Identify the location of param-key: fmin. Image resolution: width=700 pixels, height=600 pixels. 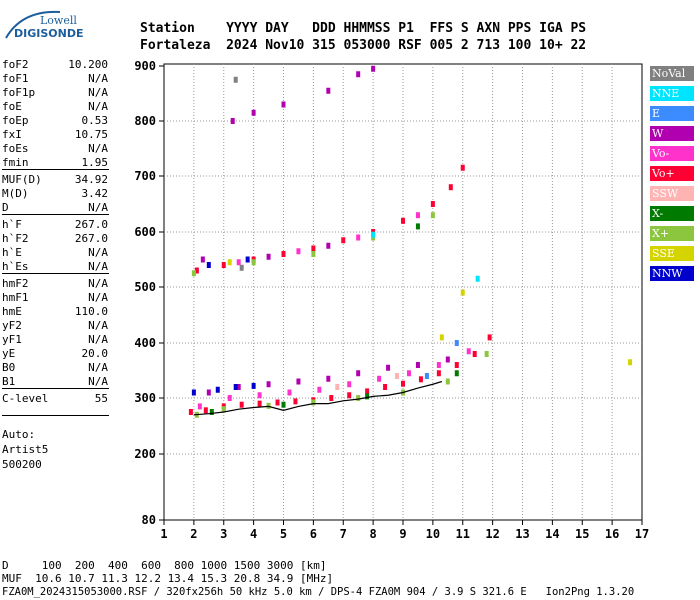
(15, 162).